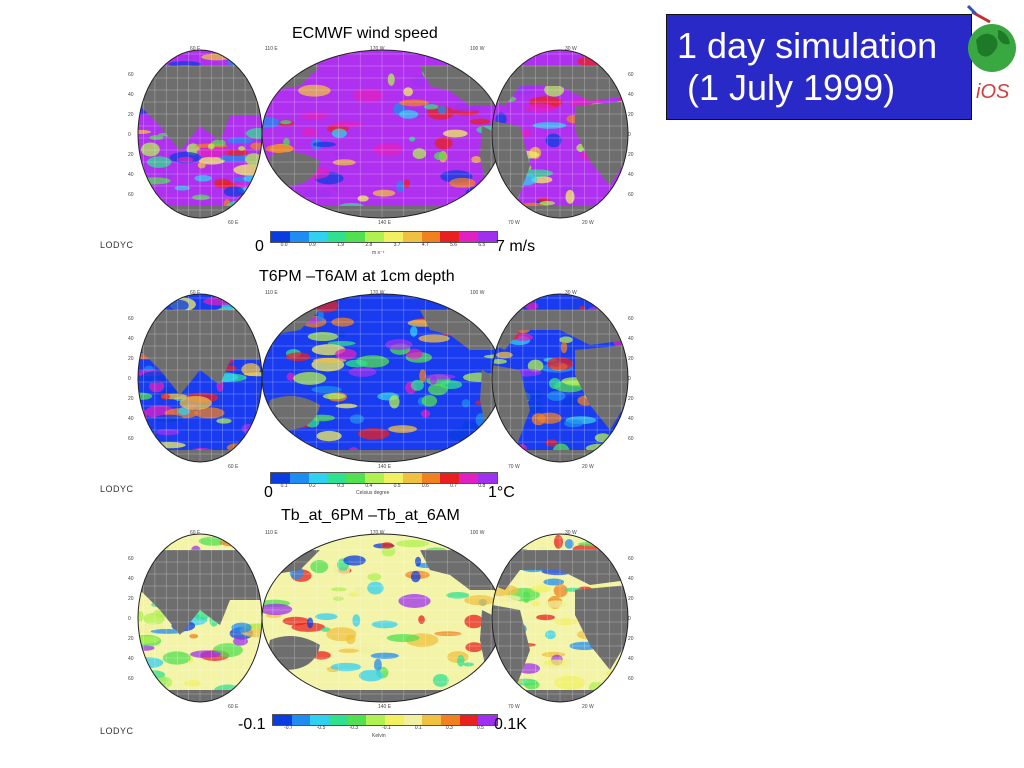 The height and width of the screenshot is (768, 1024). I want to click on longitude-label: 60 E, so click(233, 707).